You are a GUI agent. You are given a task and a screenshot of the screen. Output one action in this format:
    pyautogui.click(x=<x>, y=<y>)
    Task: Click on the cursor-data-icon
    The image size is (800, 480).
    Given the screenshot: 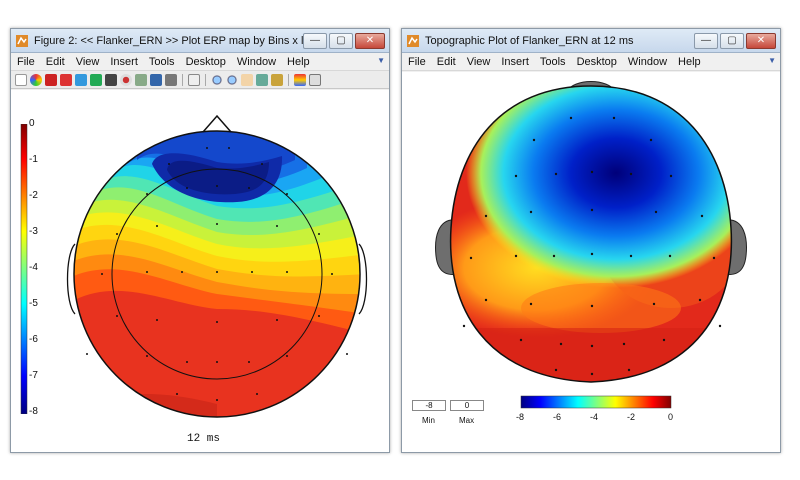 What is the action you would take?
    pyautogui.click(x=81, y=79)
    